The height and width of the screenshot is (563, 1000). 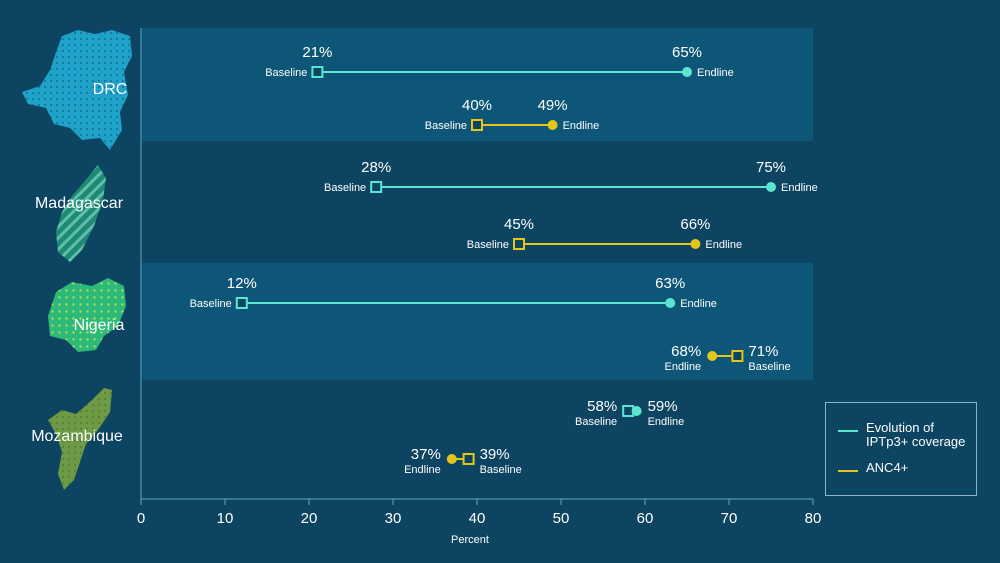 What do you see at coordinates (663, 406) in the screenshot?
I see `endline-value-label: 59%` at bounding box center [663, 406].